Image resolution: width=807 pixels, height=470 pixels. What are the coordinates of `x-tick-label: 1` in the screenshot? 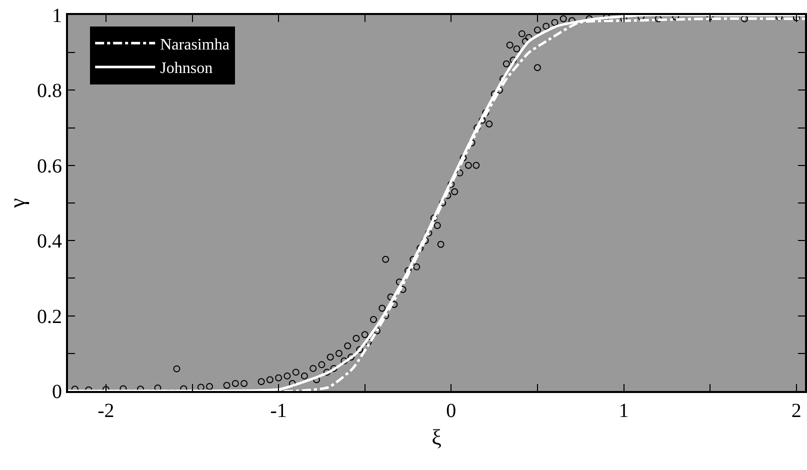 It's located at (623, 411).